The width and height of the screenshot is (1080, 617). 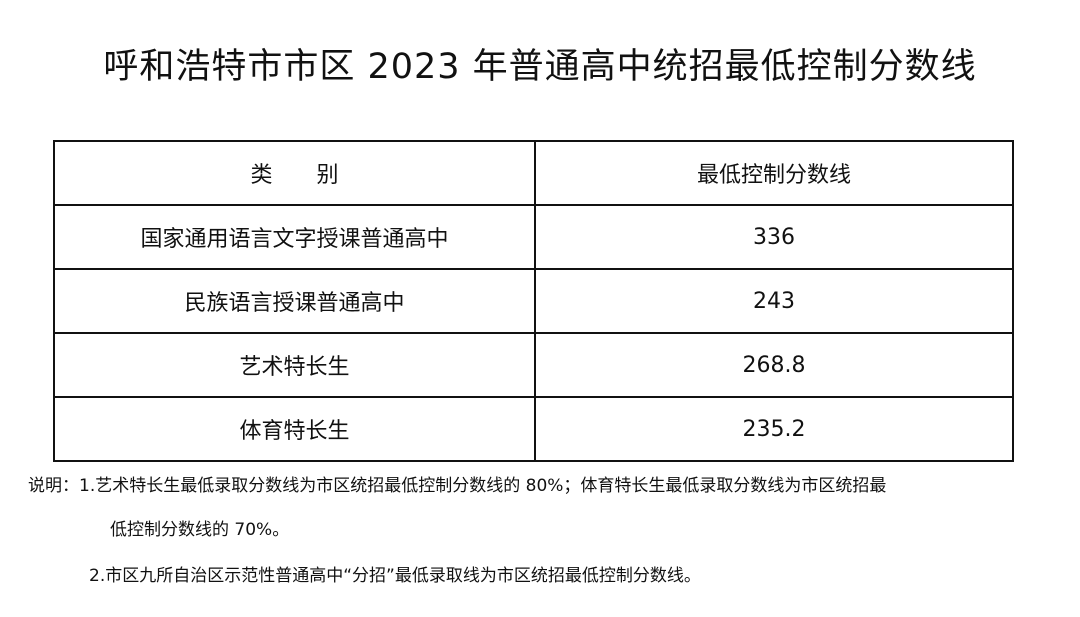 I want to click on row-score: 268.8, so click(x=774, y=365).